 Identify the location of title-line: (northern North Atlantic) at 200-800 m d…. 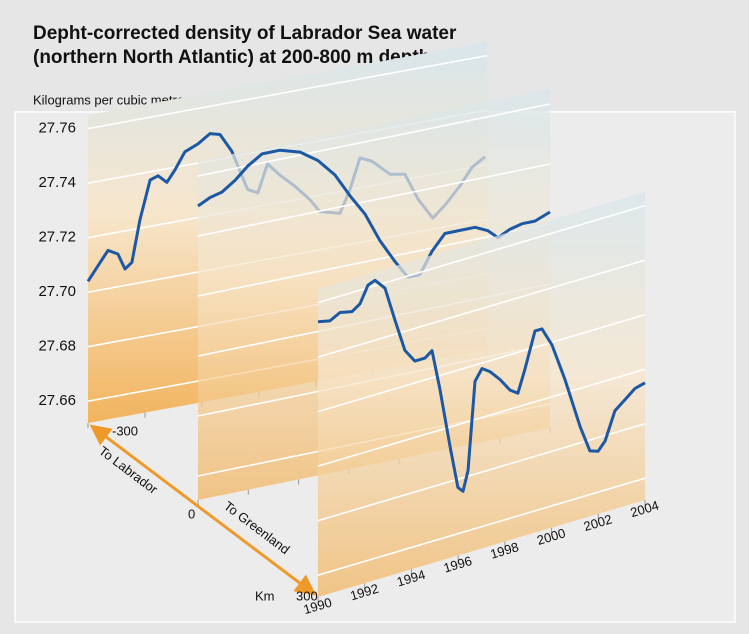
(232, 57).